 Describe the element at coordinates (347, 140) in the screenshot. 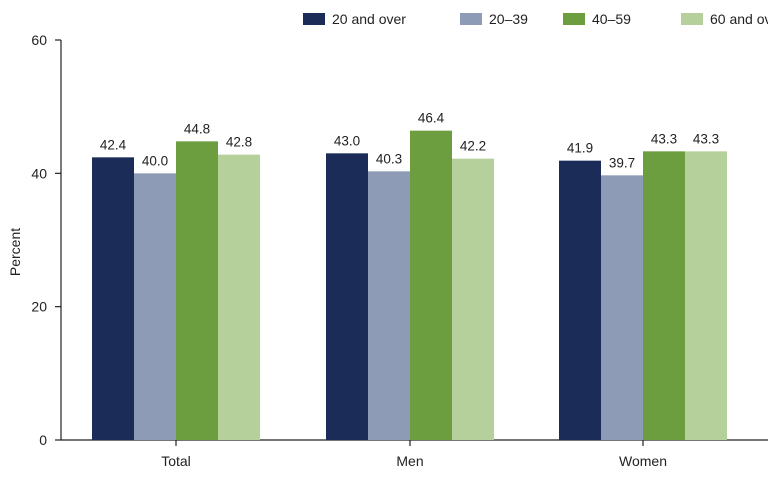

I see `data-label: 43.0` at that location.